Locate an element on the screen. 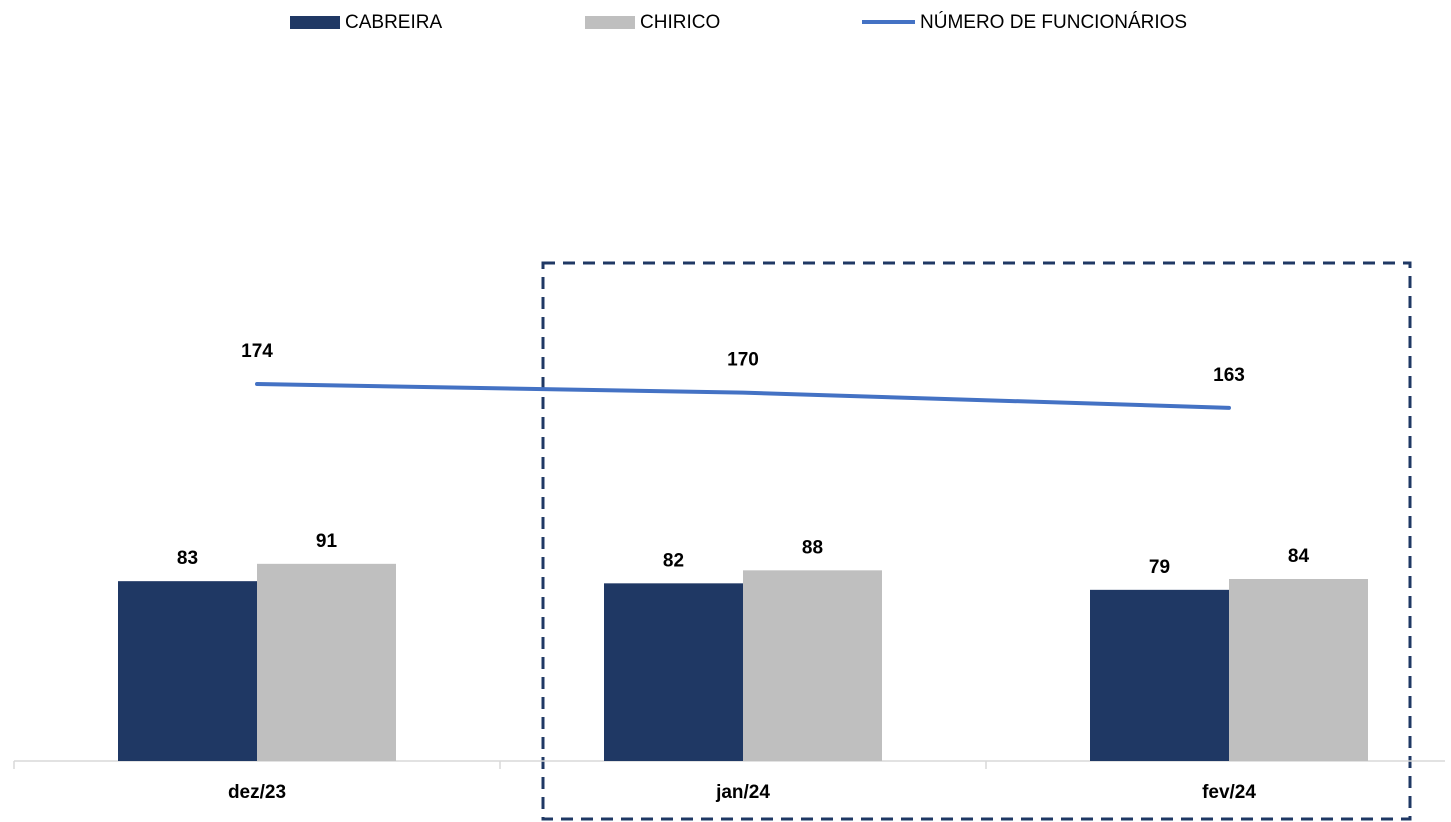  x-tick-label: jan/24 is located at coordinates (742, 792).